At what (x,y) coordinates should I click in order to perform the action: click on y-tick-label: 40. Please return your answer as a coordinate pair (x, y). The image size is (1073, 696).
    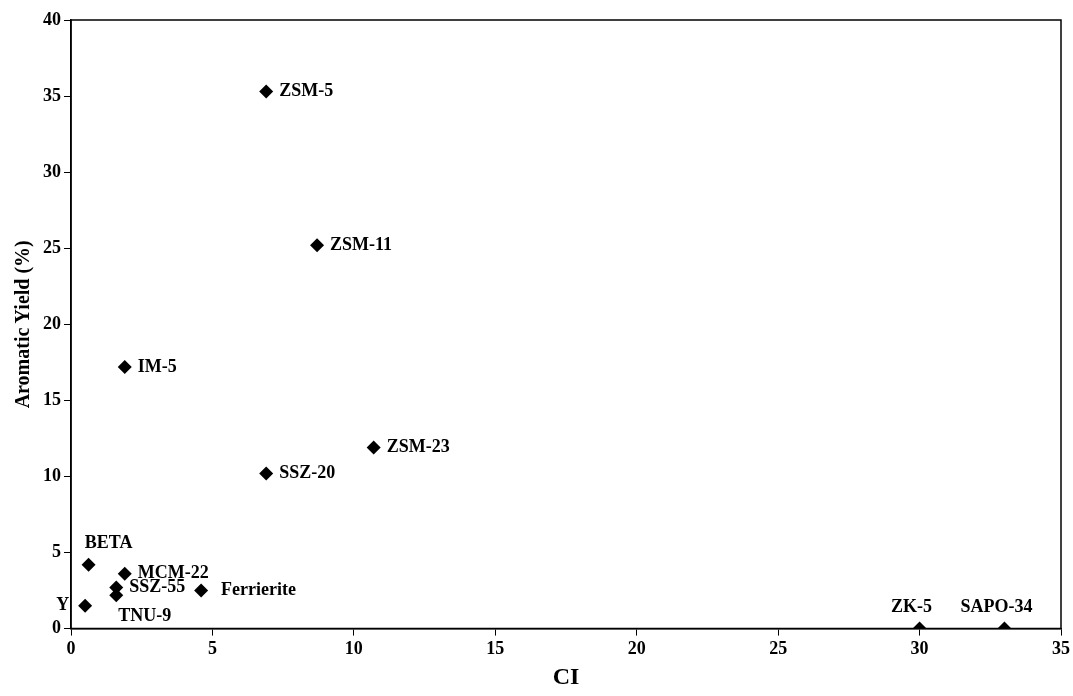
    Looking at the image, I should click on (52, 18).